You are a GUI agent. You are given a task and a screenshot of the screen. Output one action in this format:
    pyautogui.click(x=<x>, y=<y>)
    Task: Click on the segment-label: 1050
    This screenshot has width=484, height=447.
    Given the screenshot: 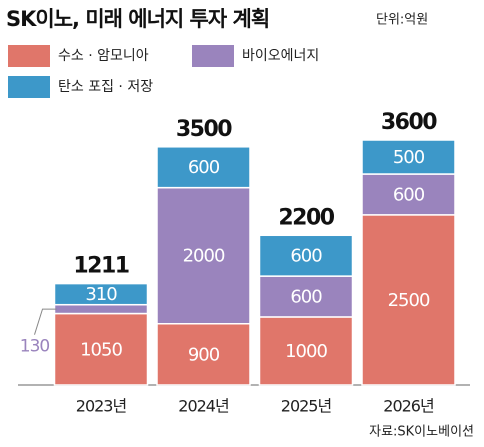 What is the action you would take?
    pyautogui.click(x=101, y=349)
    